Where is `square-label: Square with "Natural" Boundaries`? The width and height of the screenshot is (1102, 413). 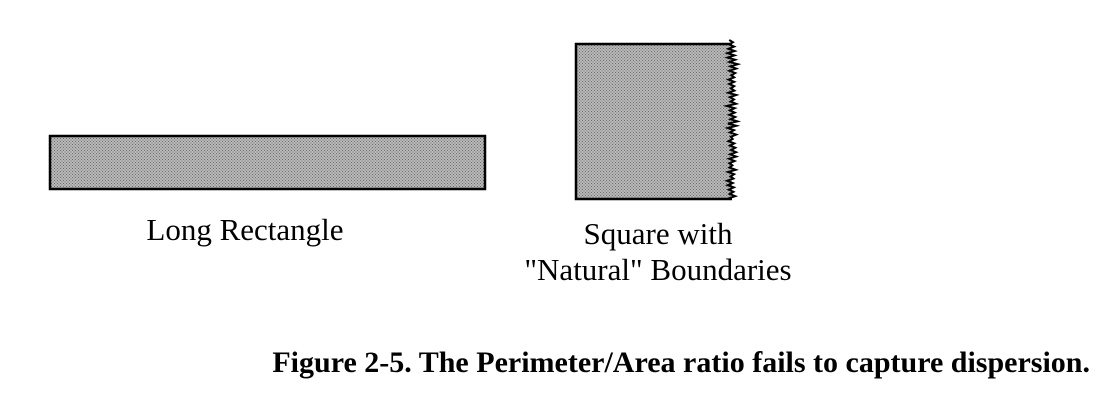
square-label: Square with "Natural" Boundaries is located at coordinates (658, 252).